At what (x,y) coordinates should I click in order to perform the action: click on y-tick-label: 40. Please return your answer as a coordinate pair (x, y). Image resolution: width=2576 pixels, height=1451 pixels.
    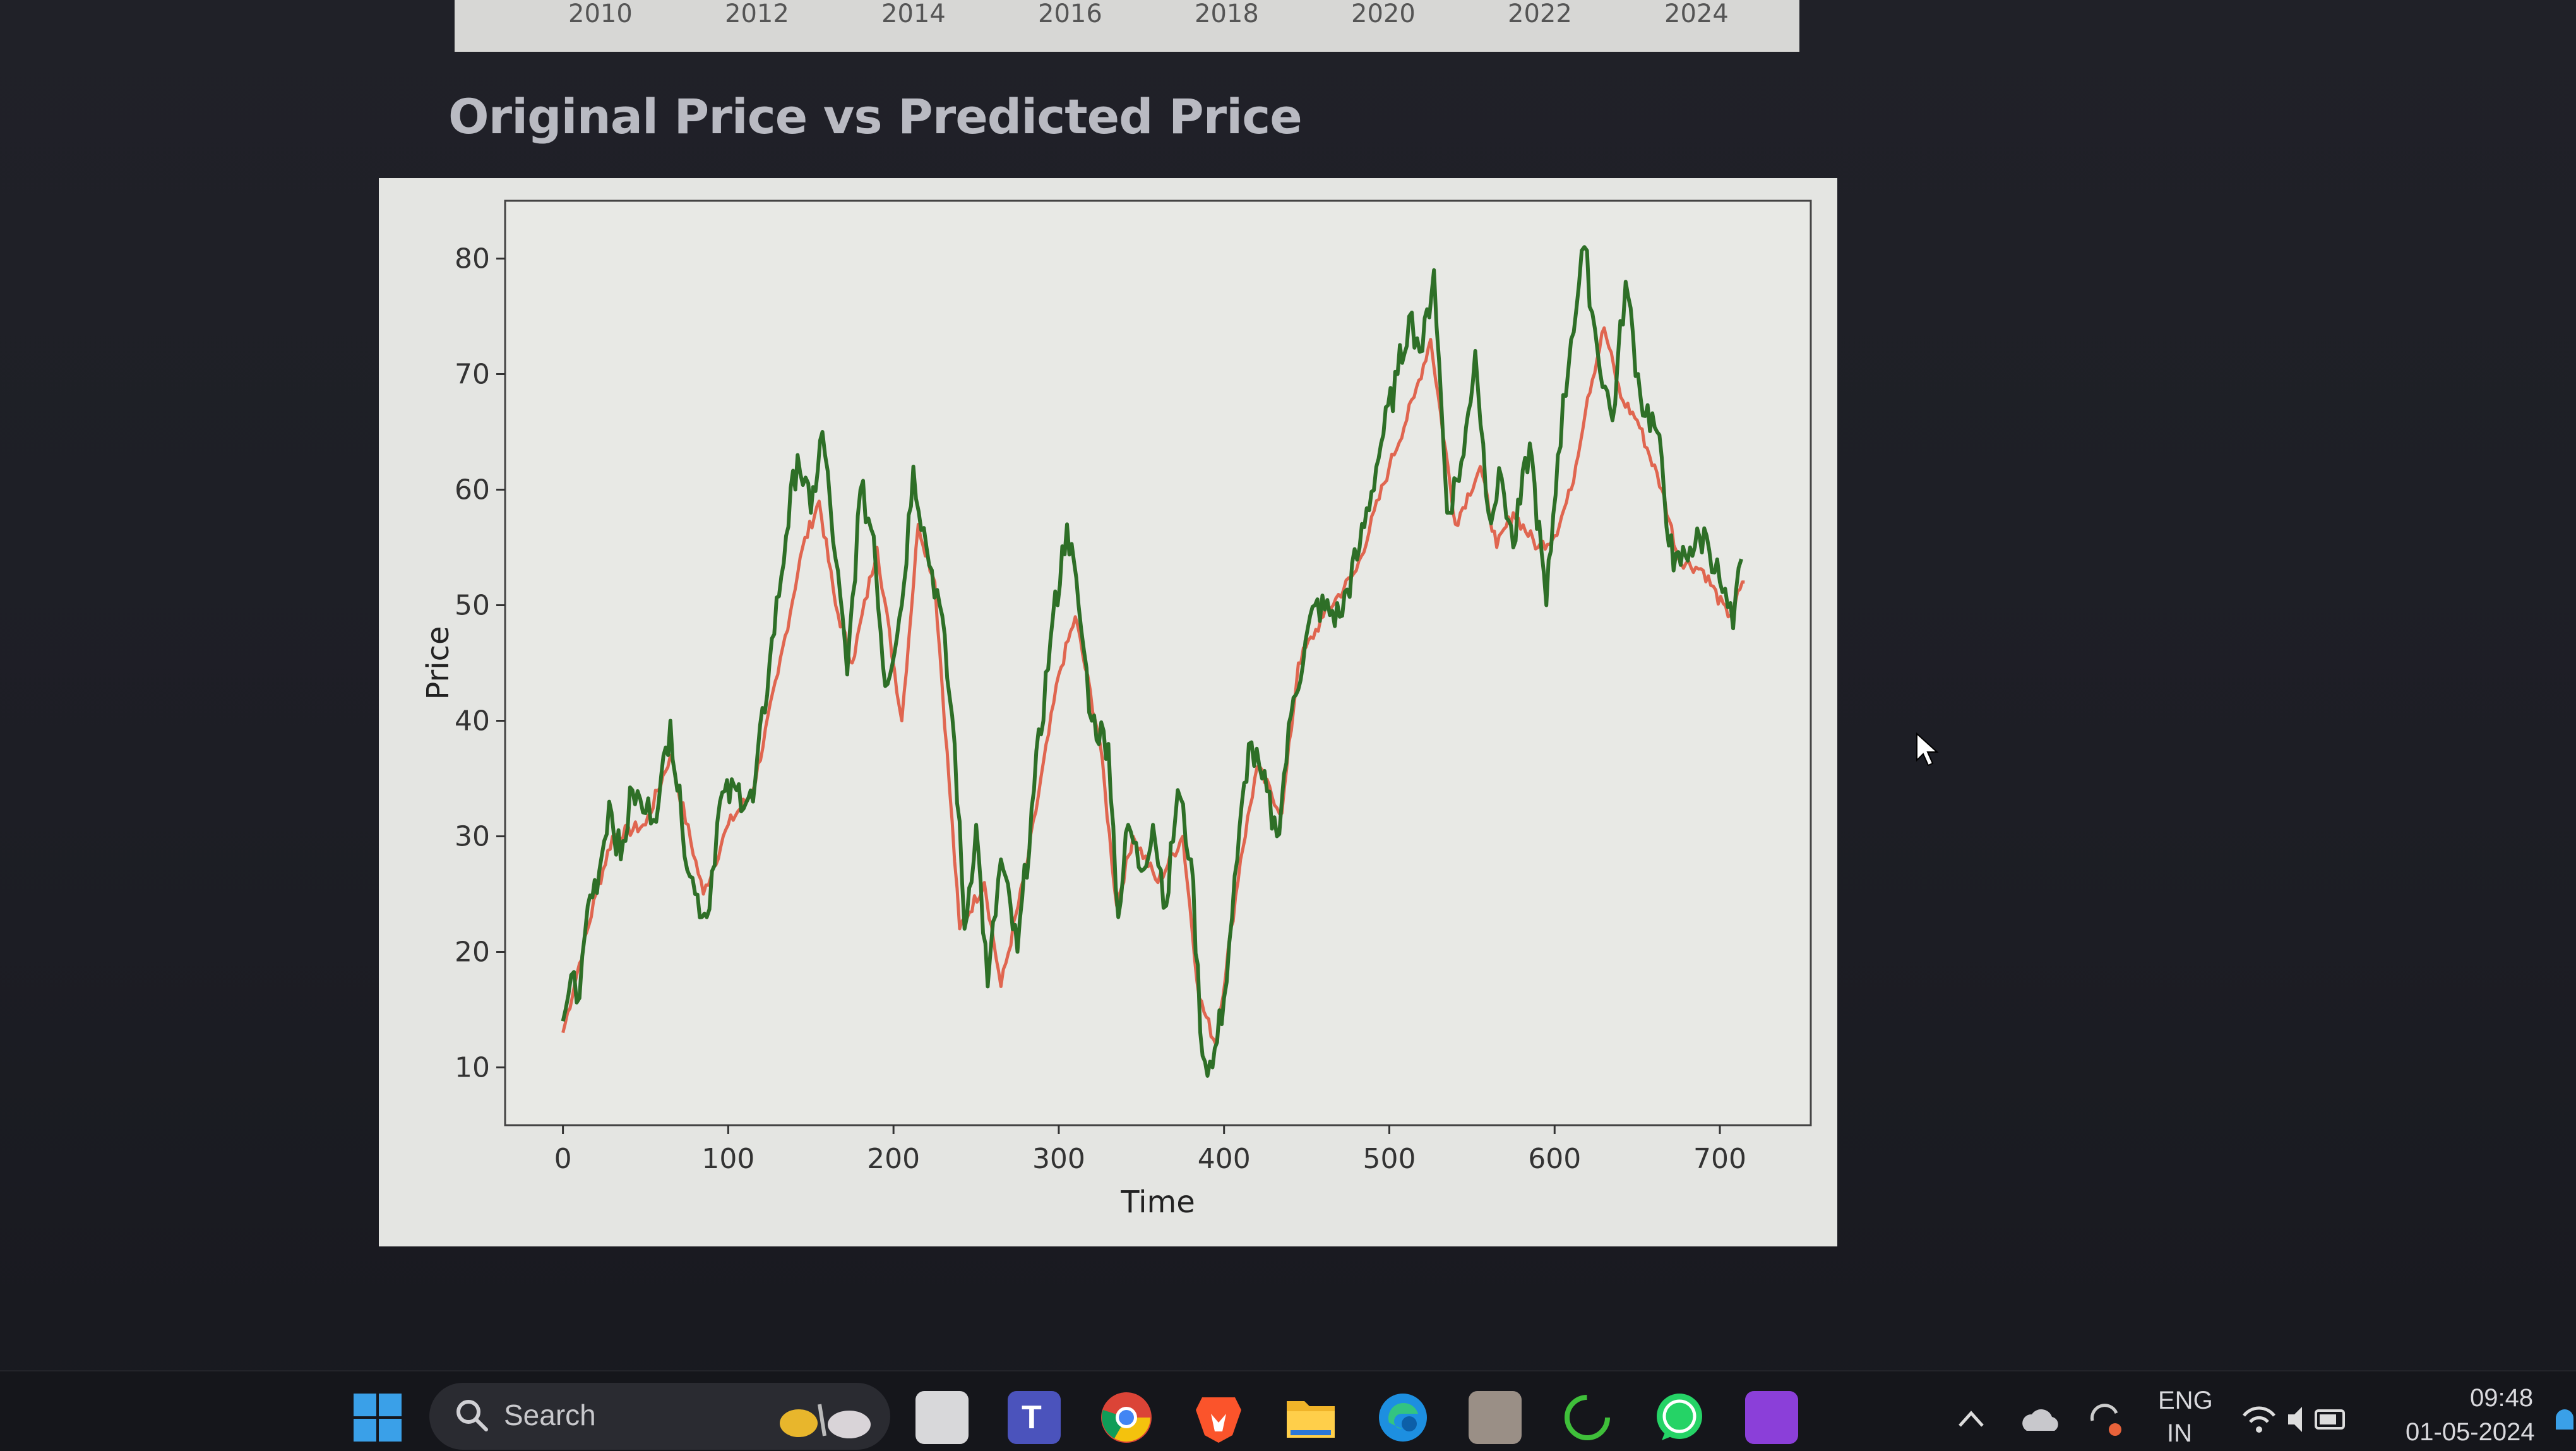
    Looking at the image, I should click on (472, 721).